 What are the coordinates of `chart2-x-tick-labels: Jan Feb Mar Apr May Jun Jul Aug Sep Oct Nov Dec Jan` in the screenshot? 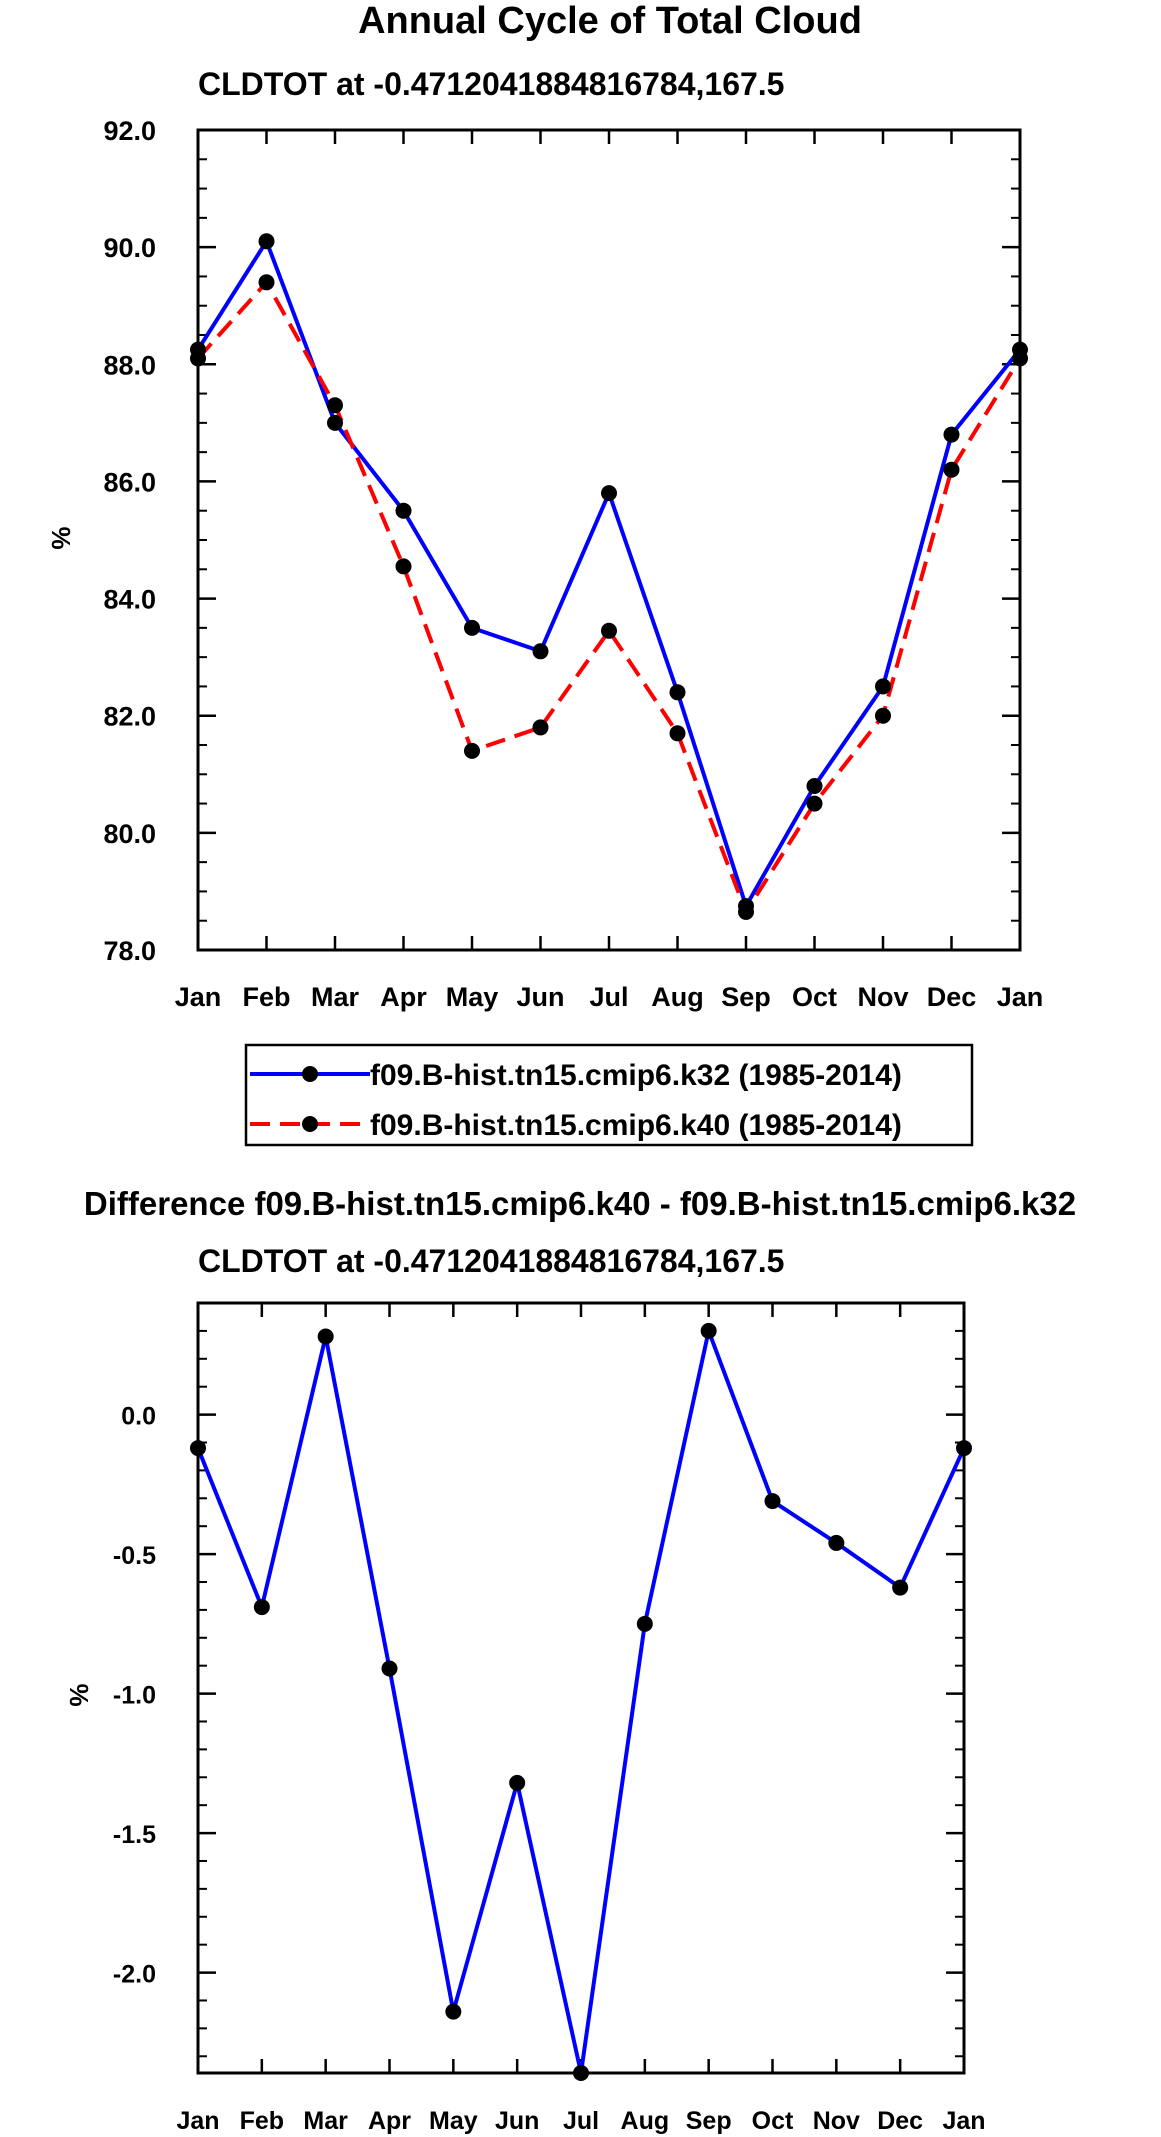 It's located at (580, 2121).